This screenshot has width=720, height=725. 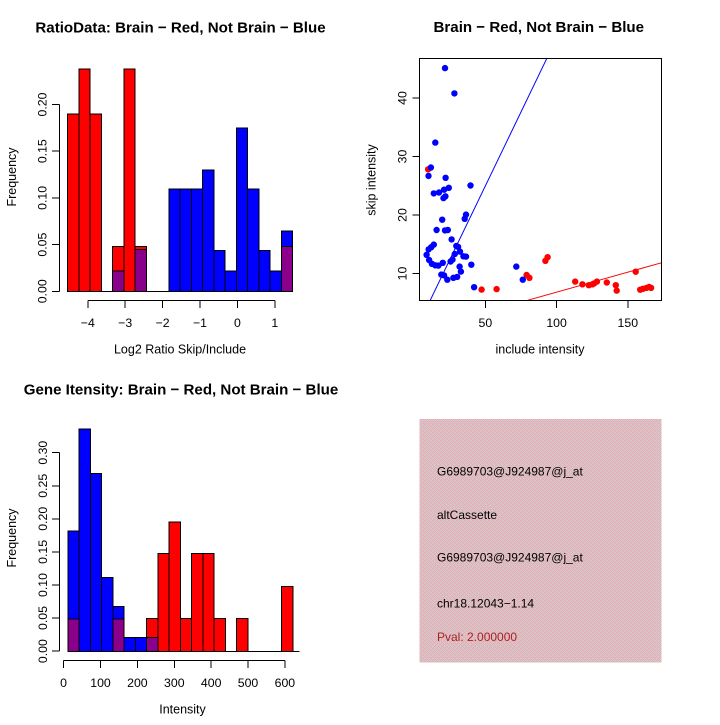 I want to click on svg-text: 0.30, so click(x=43, y=453).